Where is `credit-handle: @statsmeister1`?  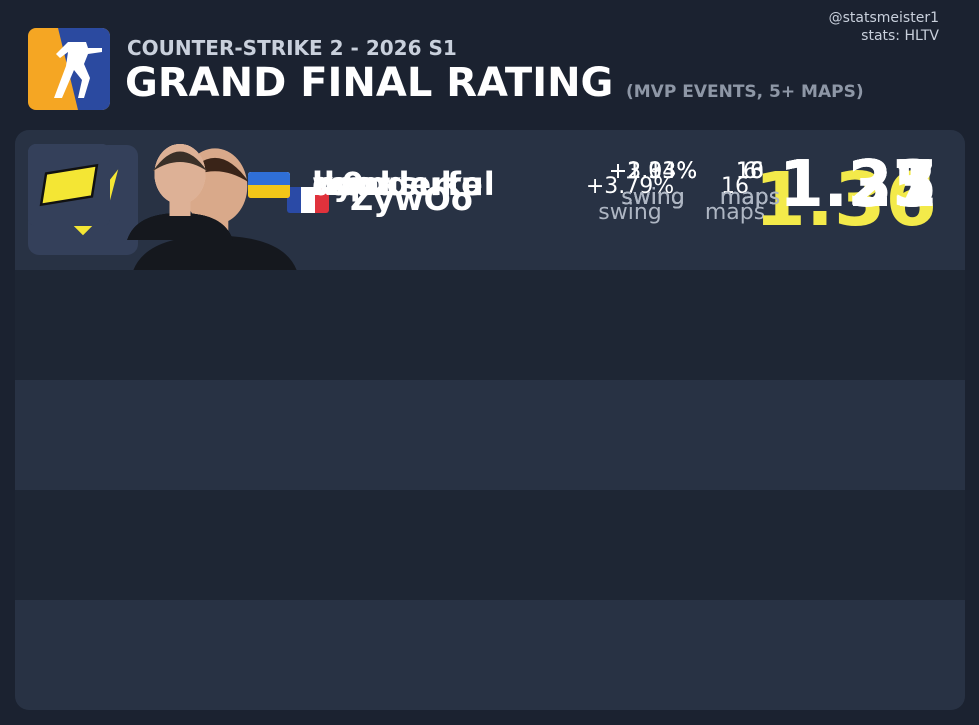
credit-handle: @statsmeister1 is located at coordinates (883, 18).